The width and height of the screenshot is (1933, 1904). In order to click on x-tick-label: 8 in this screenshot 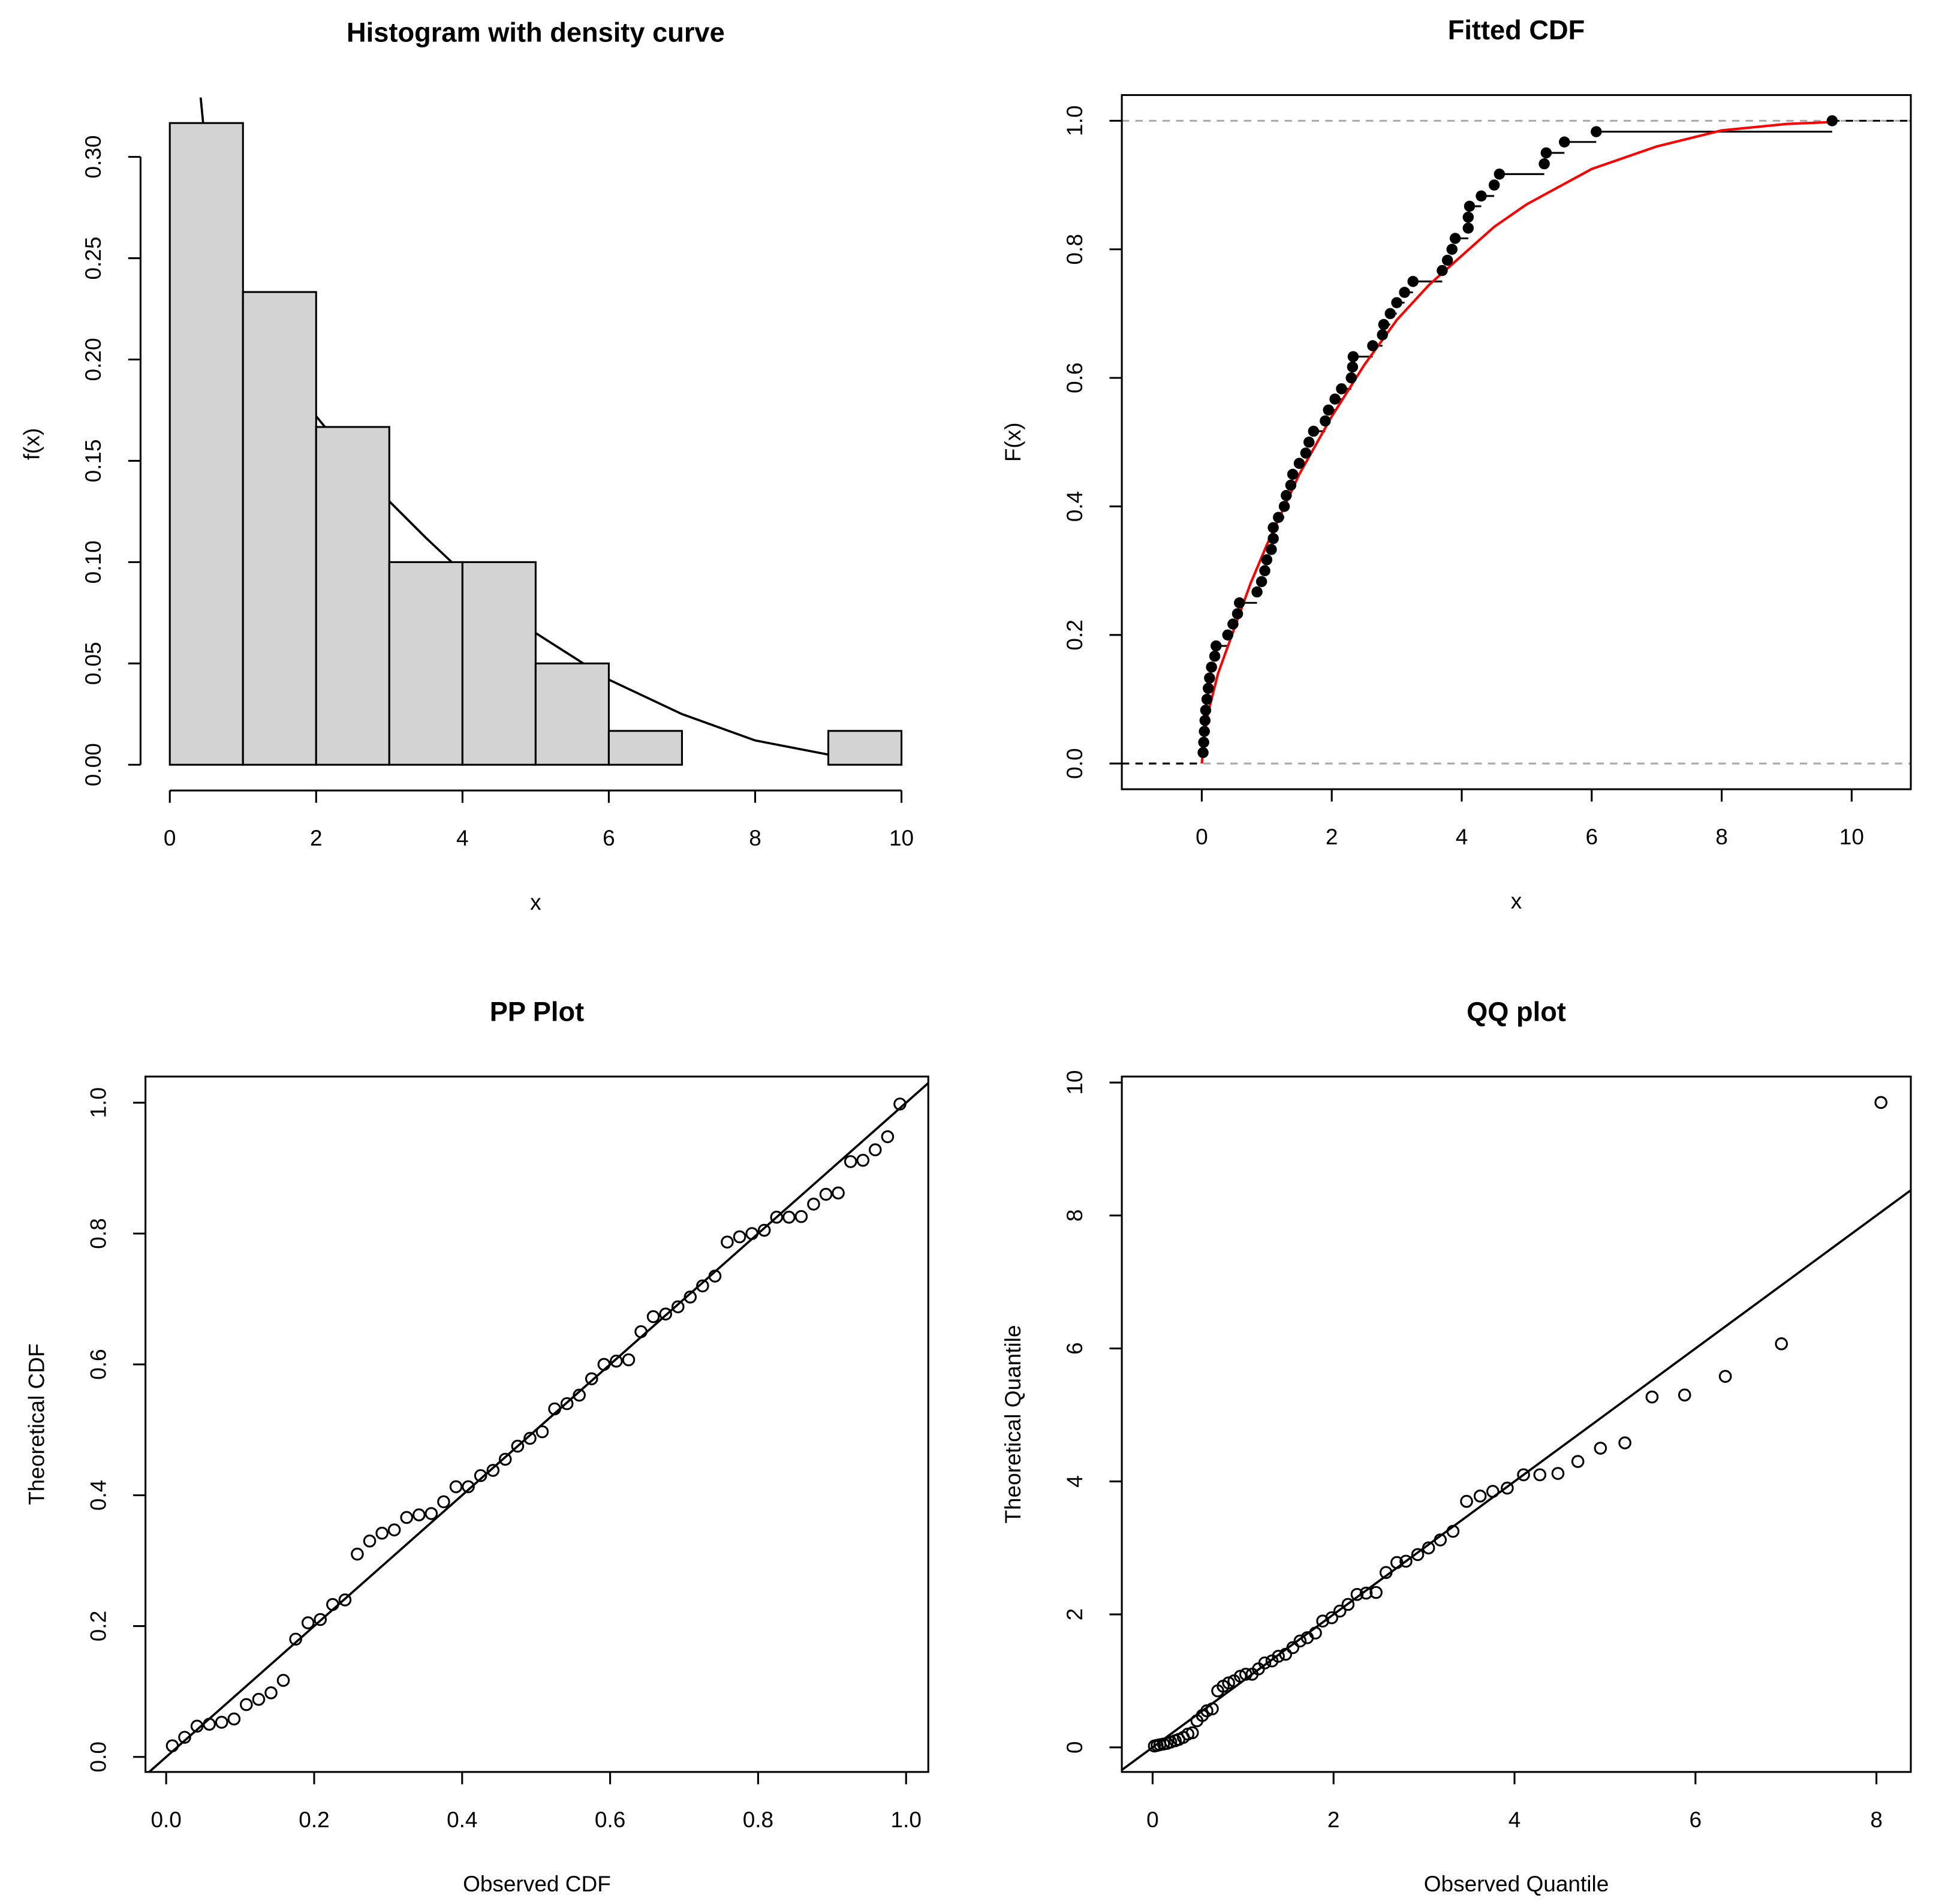, I will do `click(1876, 1820)`.